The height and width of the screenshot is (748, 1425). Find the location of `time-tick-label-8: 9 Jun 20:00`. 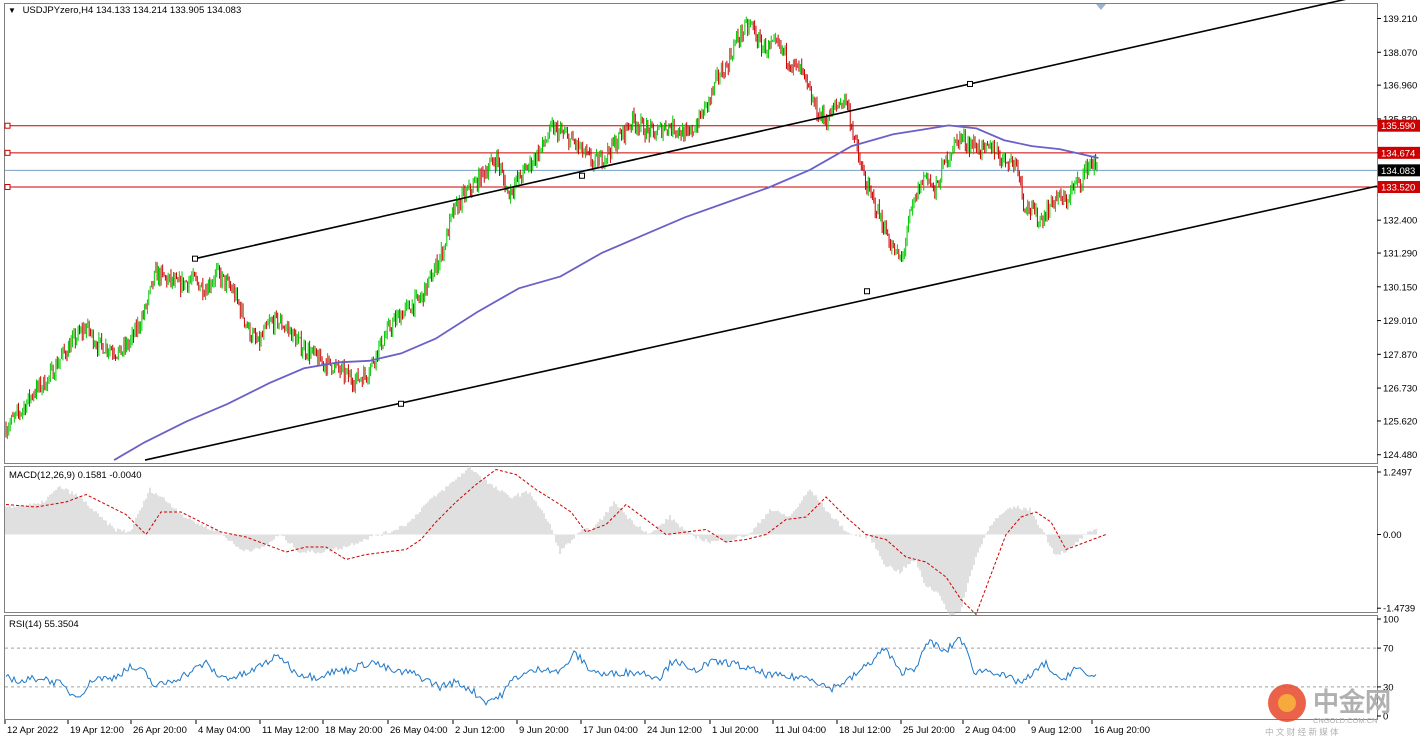

time-tick-label-8: 9 Jun 20:00 is located at coordinates (544, 730).